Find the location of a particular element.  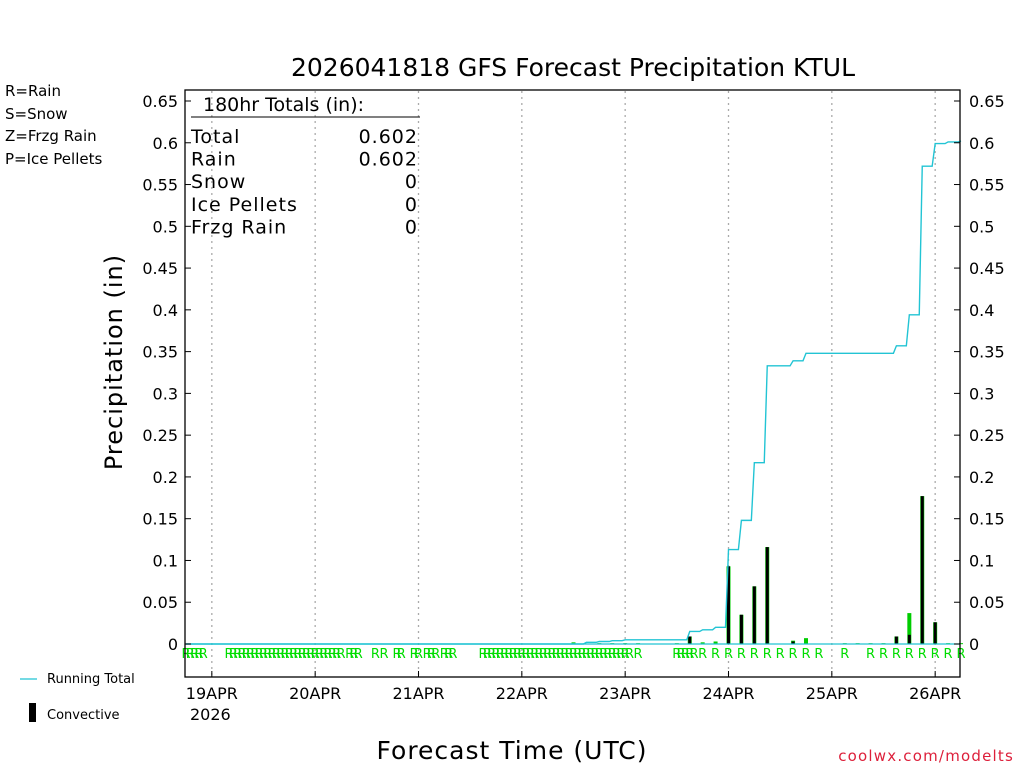

y-tick-label-left: 0.55 is located at coordinates (160, 185).